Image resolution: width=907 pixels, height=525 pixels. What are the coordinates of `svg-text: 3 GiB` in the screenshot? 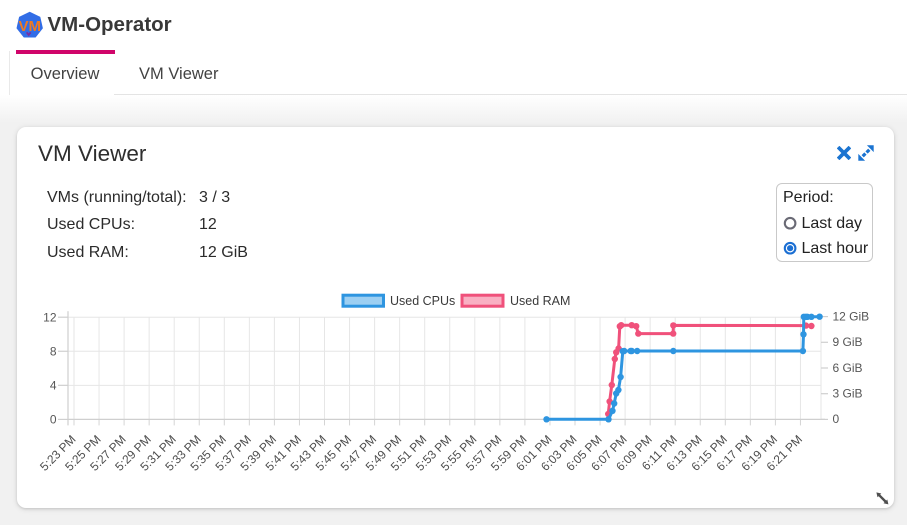 It's located at (848, 394).